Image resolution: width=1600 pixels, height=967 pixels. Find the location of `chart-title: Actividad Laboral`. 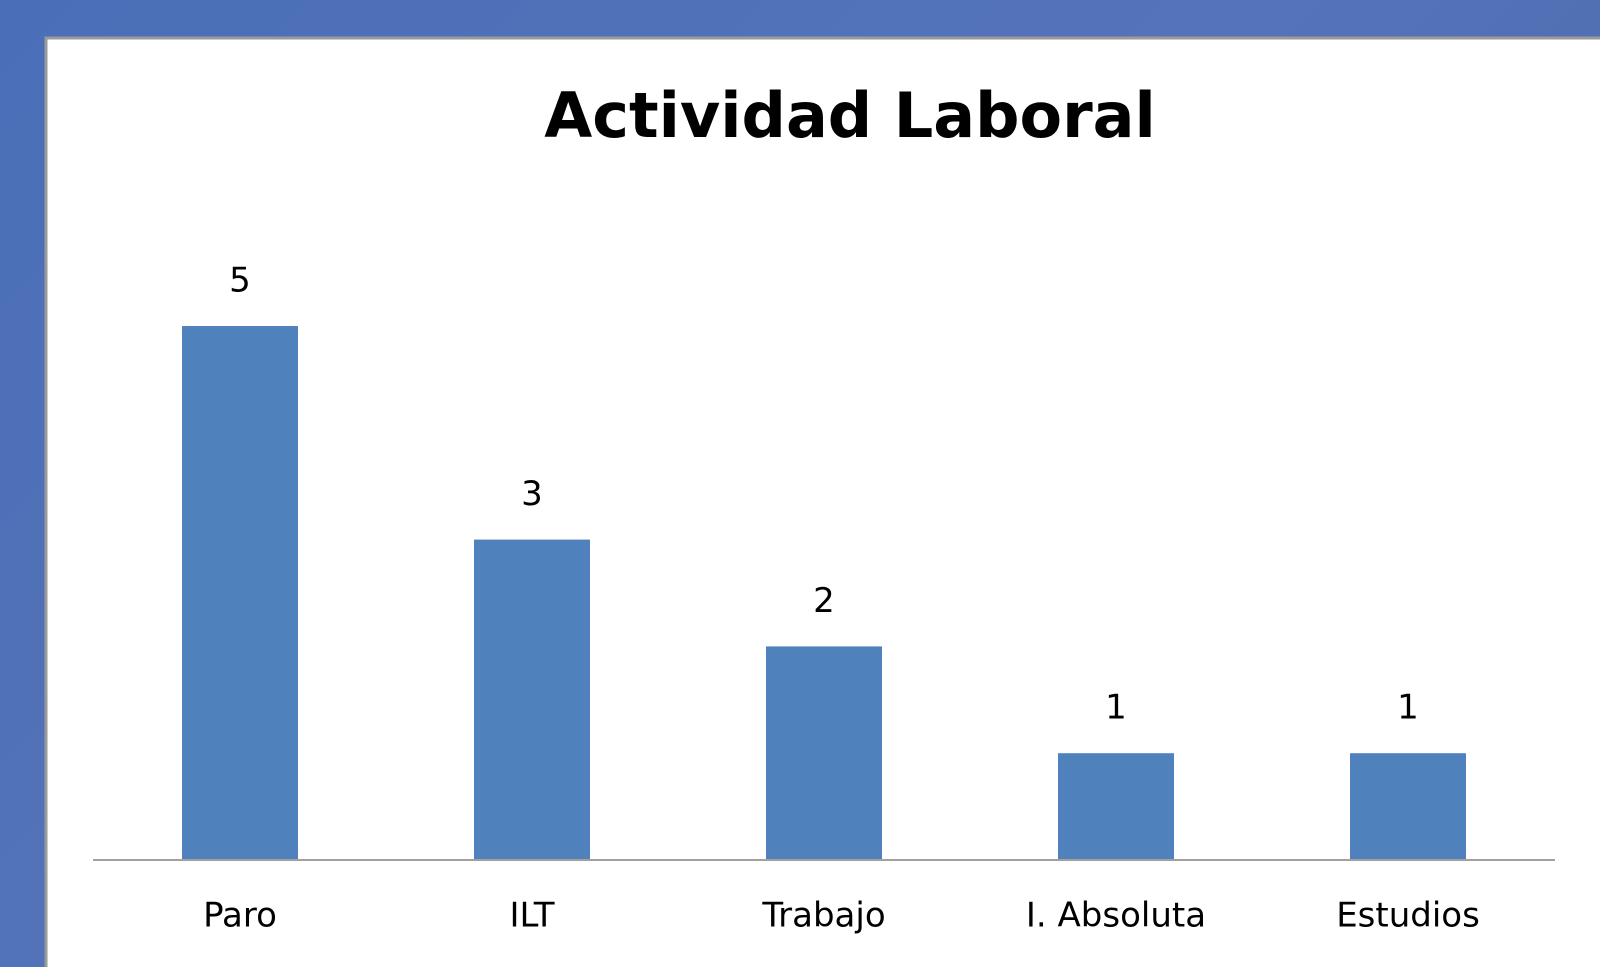

chart-title: Actividad Laboral is located at coordinates (849, 115).